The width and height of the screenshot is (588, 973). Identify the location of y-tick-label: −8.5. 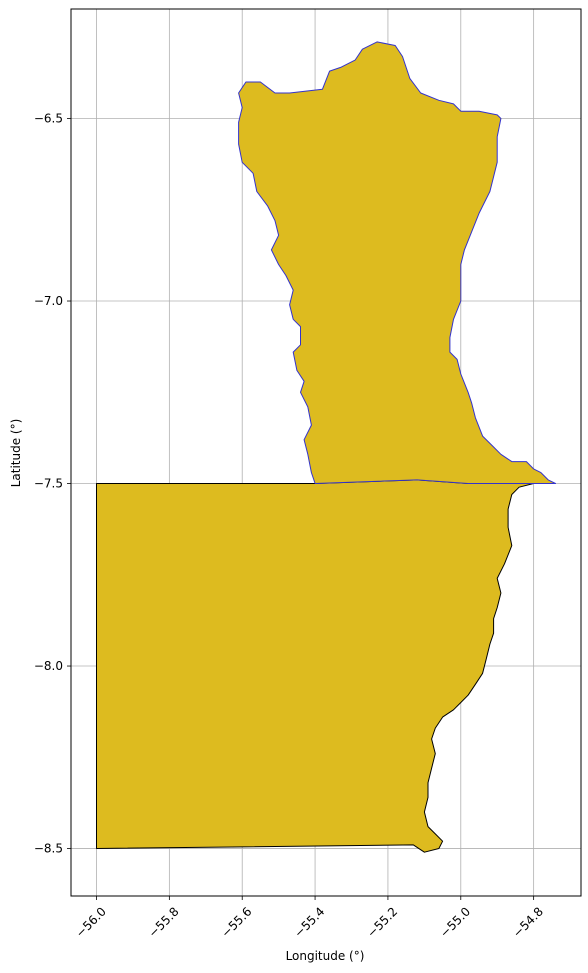
(48, 849).